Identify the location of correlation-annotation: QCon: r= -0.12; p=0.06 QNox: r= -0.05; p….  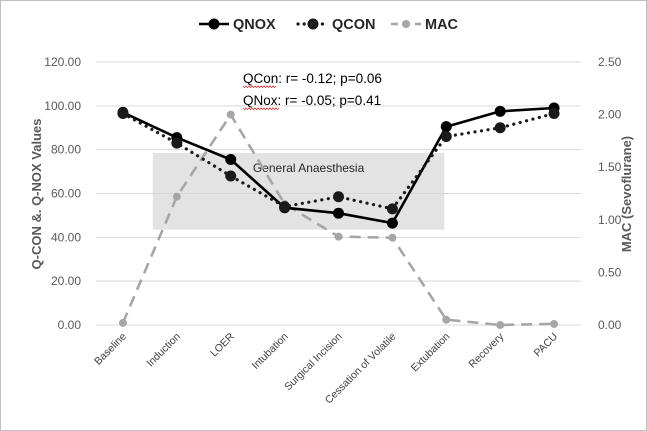
(312, 91).